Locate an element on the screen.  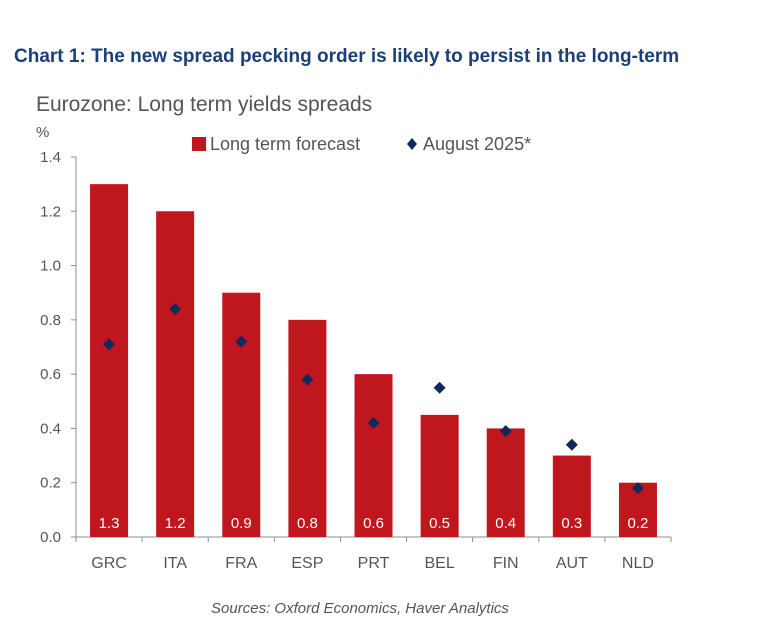
legend-bar-swatch is located at coordinates (199, 144).